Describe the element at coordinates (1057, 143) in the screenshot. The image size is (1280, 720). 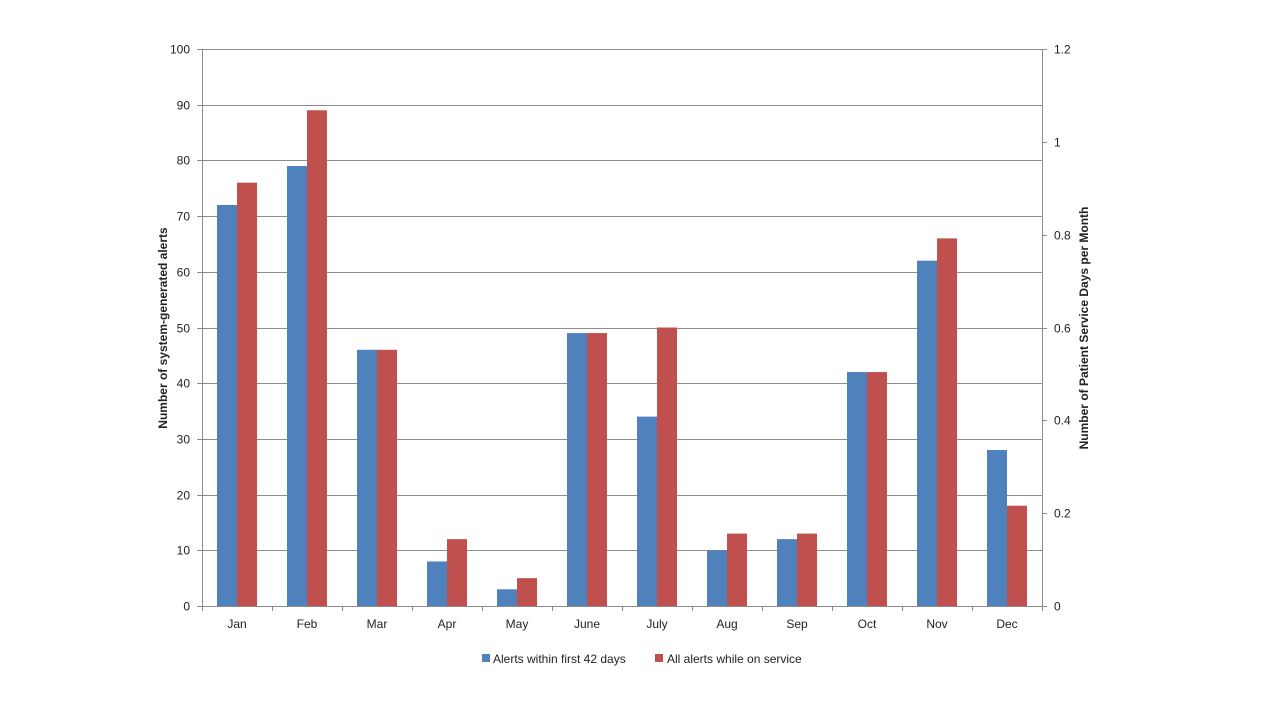
I see `y2-axis-tick-label: 1` at that location.